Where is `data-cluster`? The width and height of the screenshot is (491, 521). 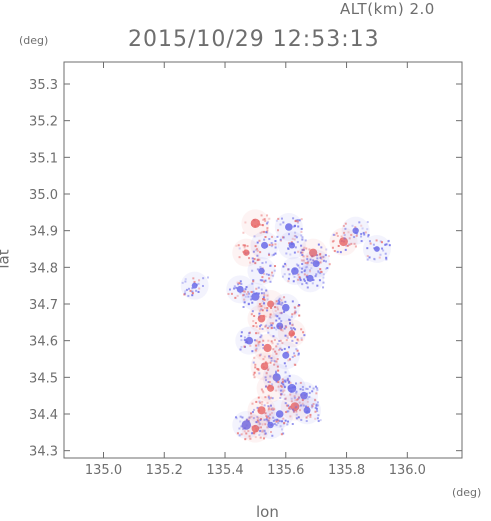
data-cluster is located at coordinates (271, 388).